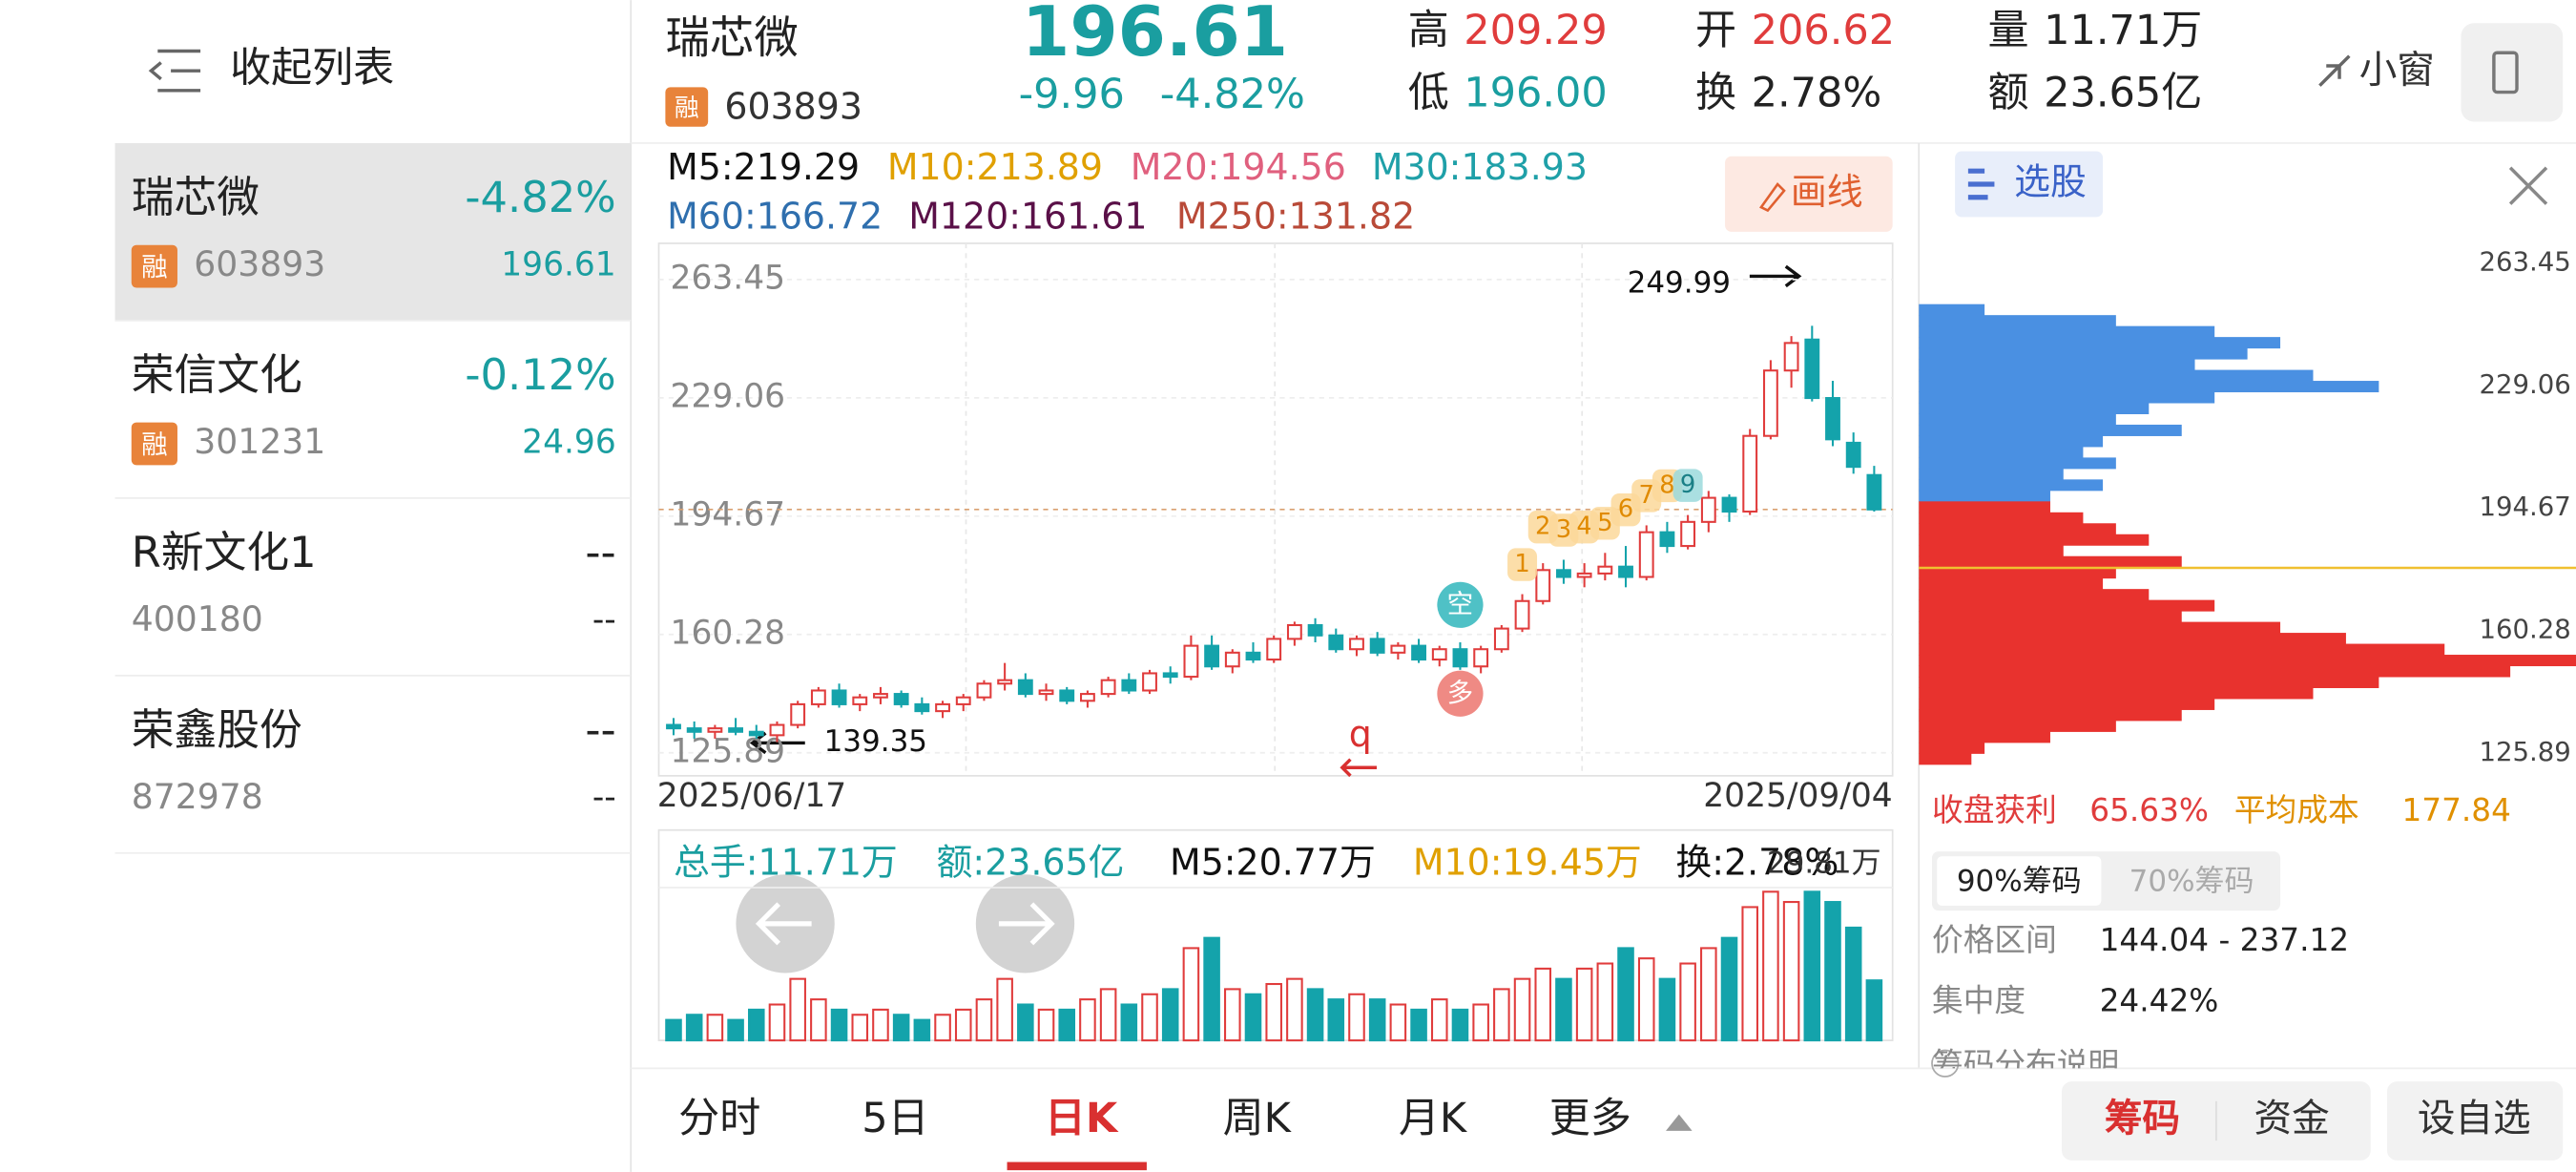 The image size is (2576, 1172). Describe the element at coordinates (558, 265) in the screenshot. I see `stock-price: 196.61` at that location.